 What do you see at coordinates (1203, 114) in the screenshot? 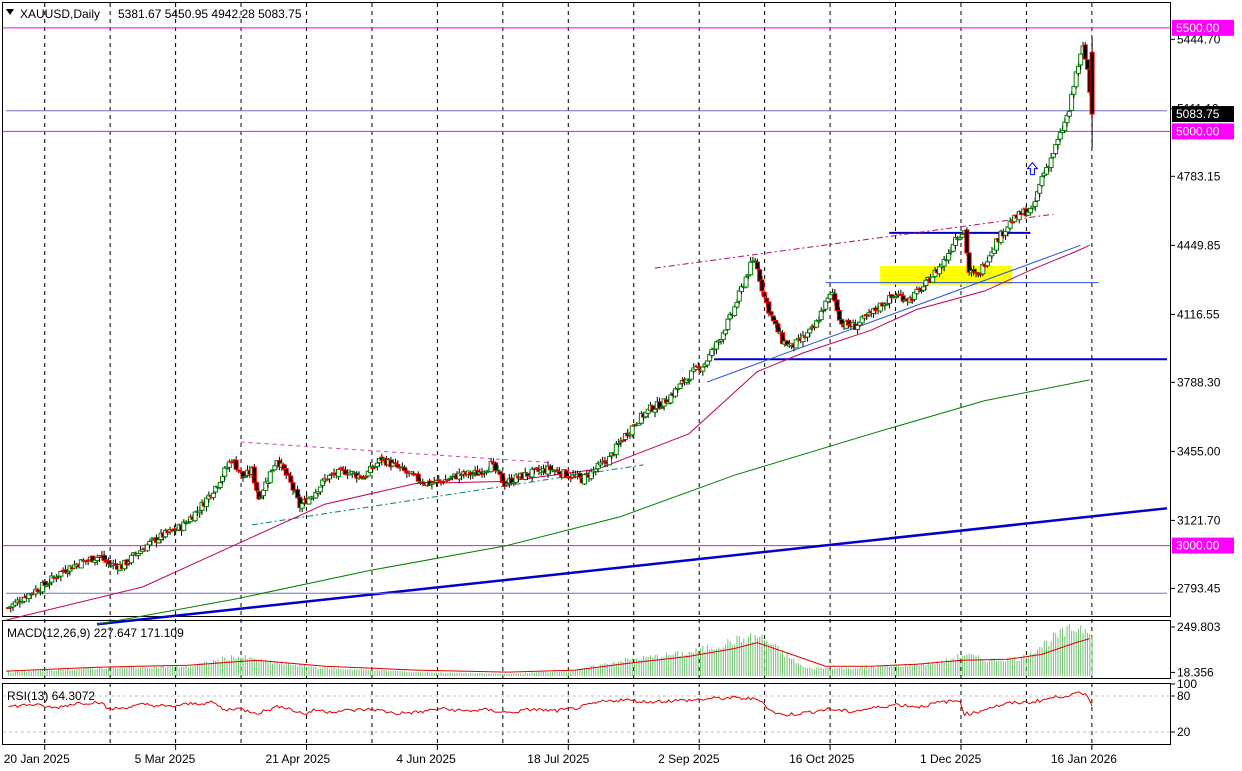
I see `last-price-tag` at bounding box center [1203, 114].